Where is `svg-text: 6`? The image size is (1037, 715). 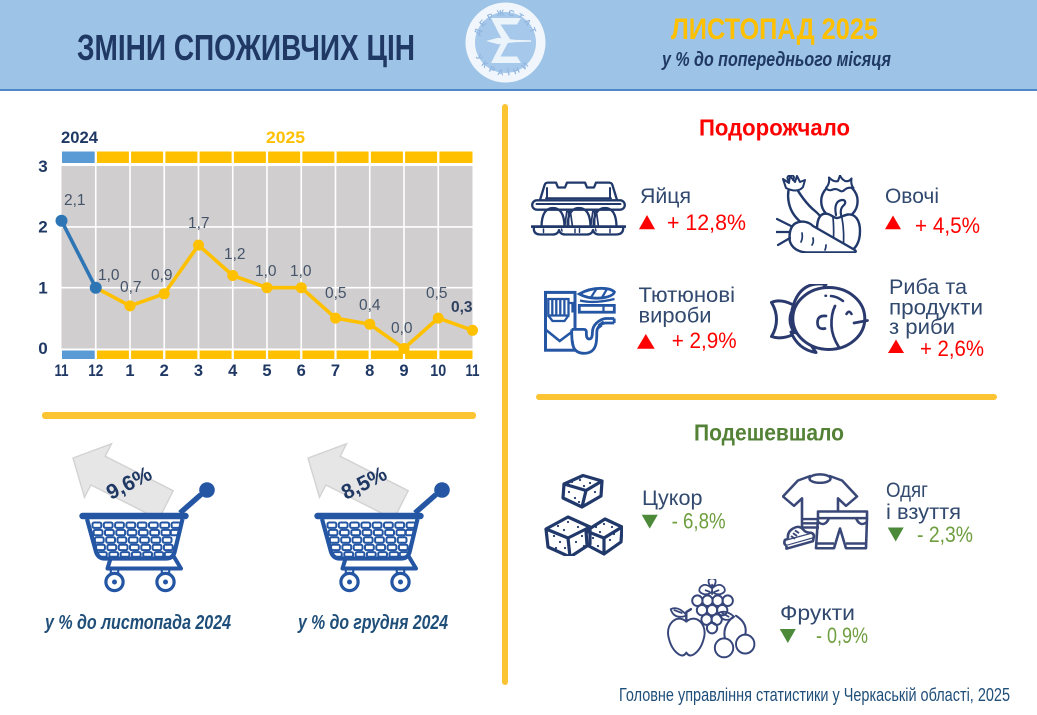
svg-text: 6 is located at coordinates (301, 371).